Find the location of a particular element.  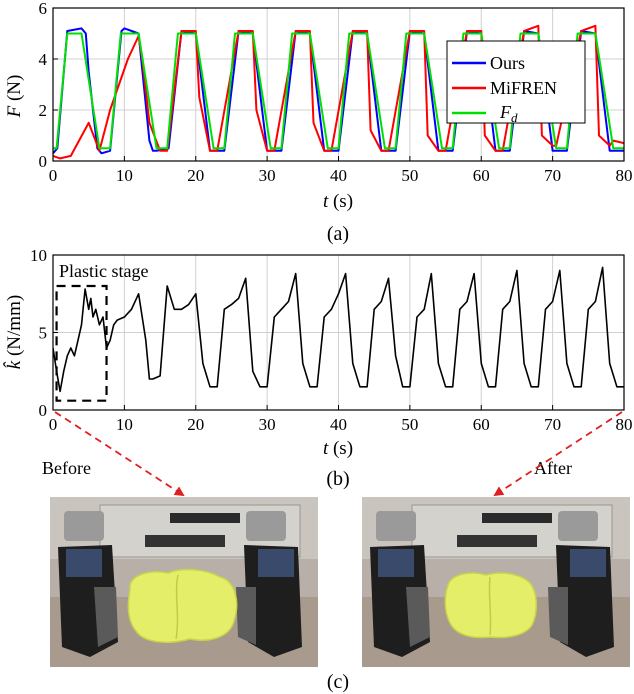

panel-b-xlabel: t (s) is located at coordinates (338, 448).